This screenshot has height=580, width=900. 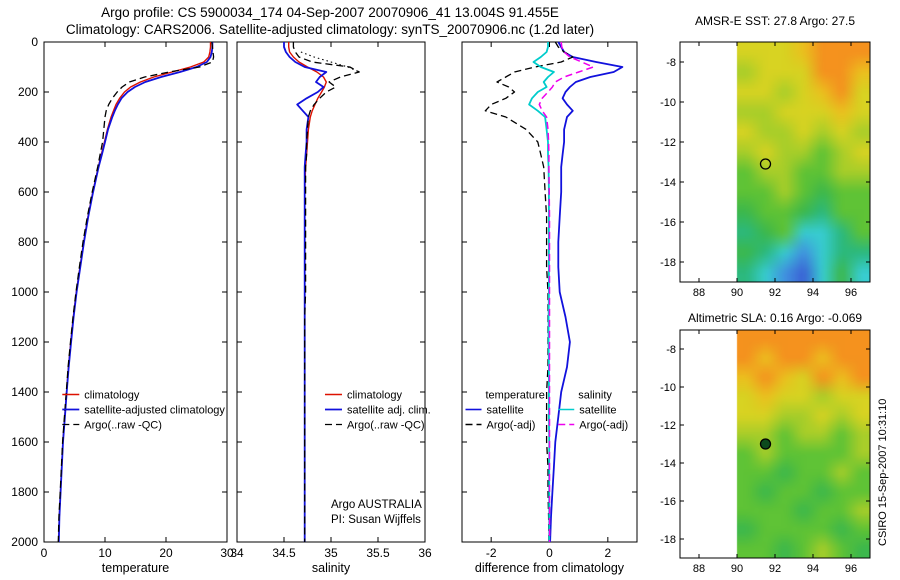 I want to click on legend-header: temperature, so click(x=515, y=396).